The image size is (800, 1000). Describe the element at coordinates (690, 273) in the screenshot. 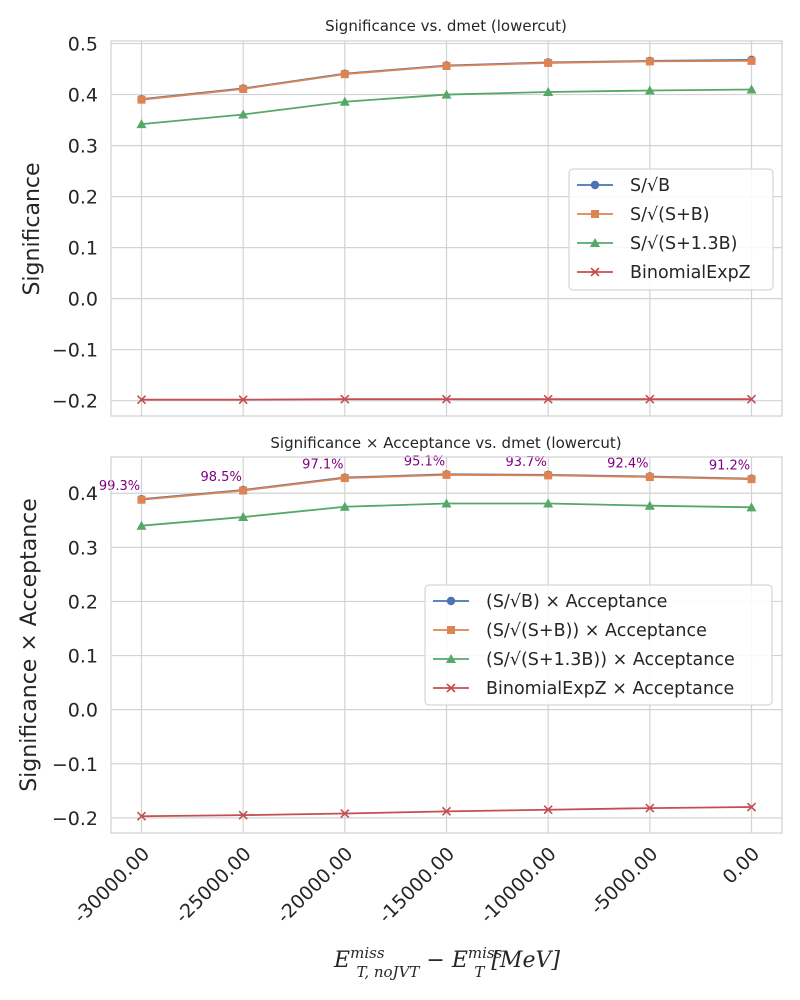

I see `legend-label: BinomialExpZ` at that location.